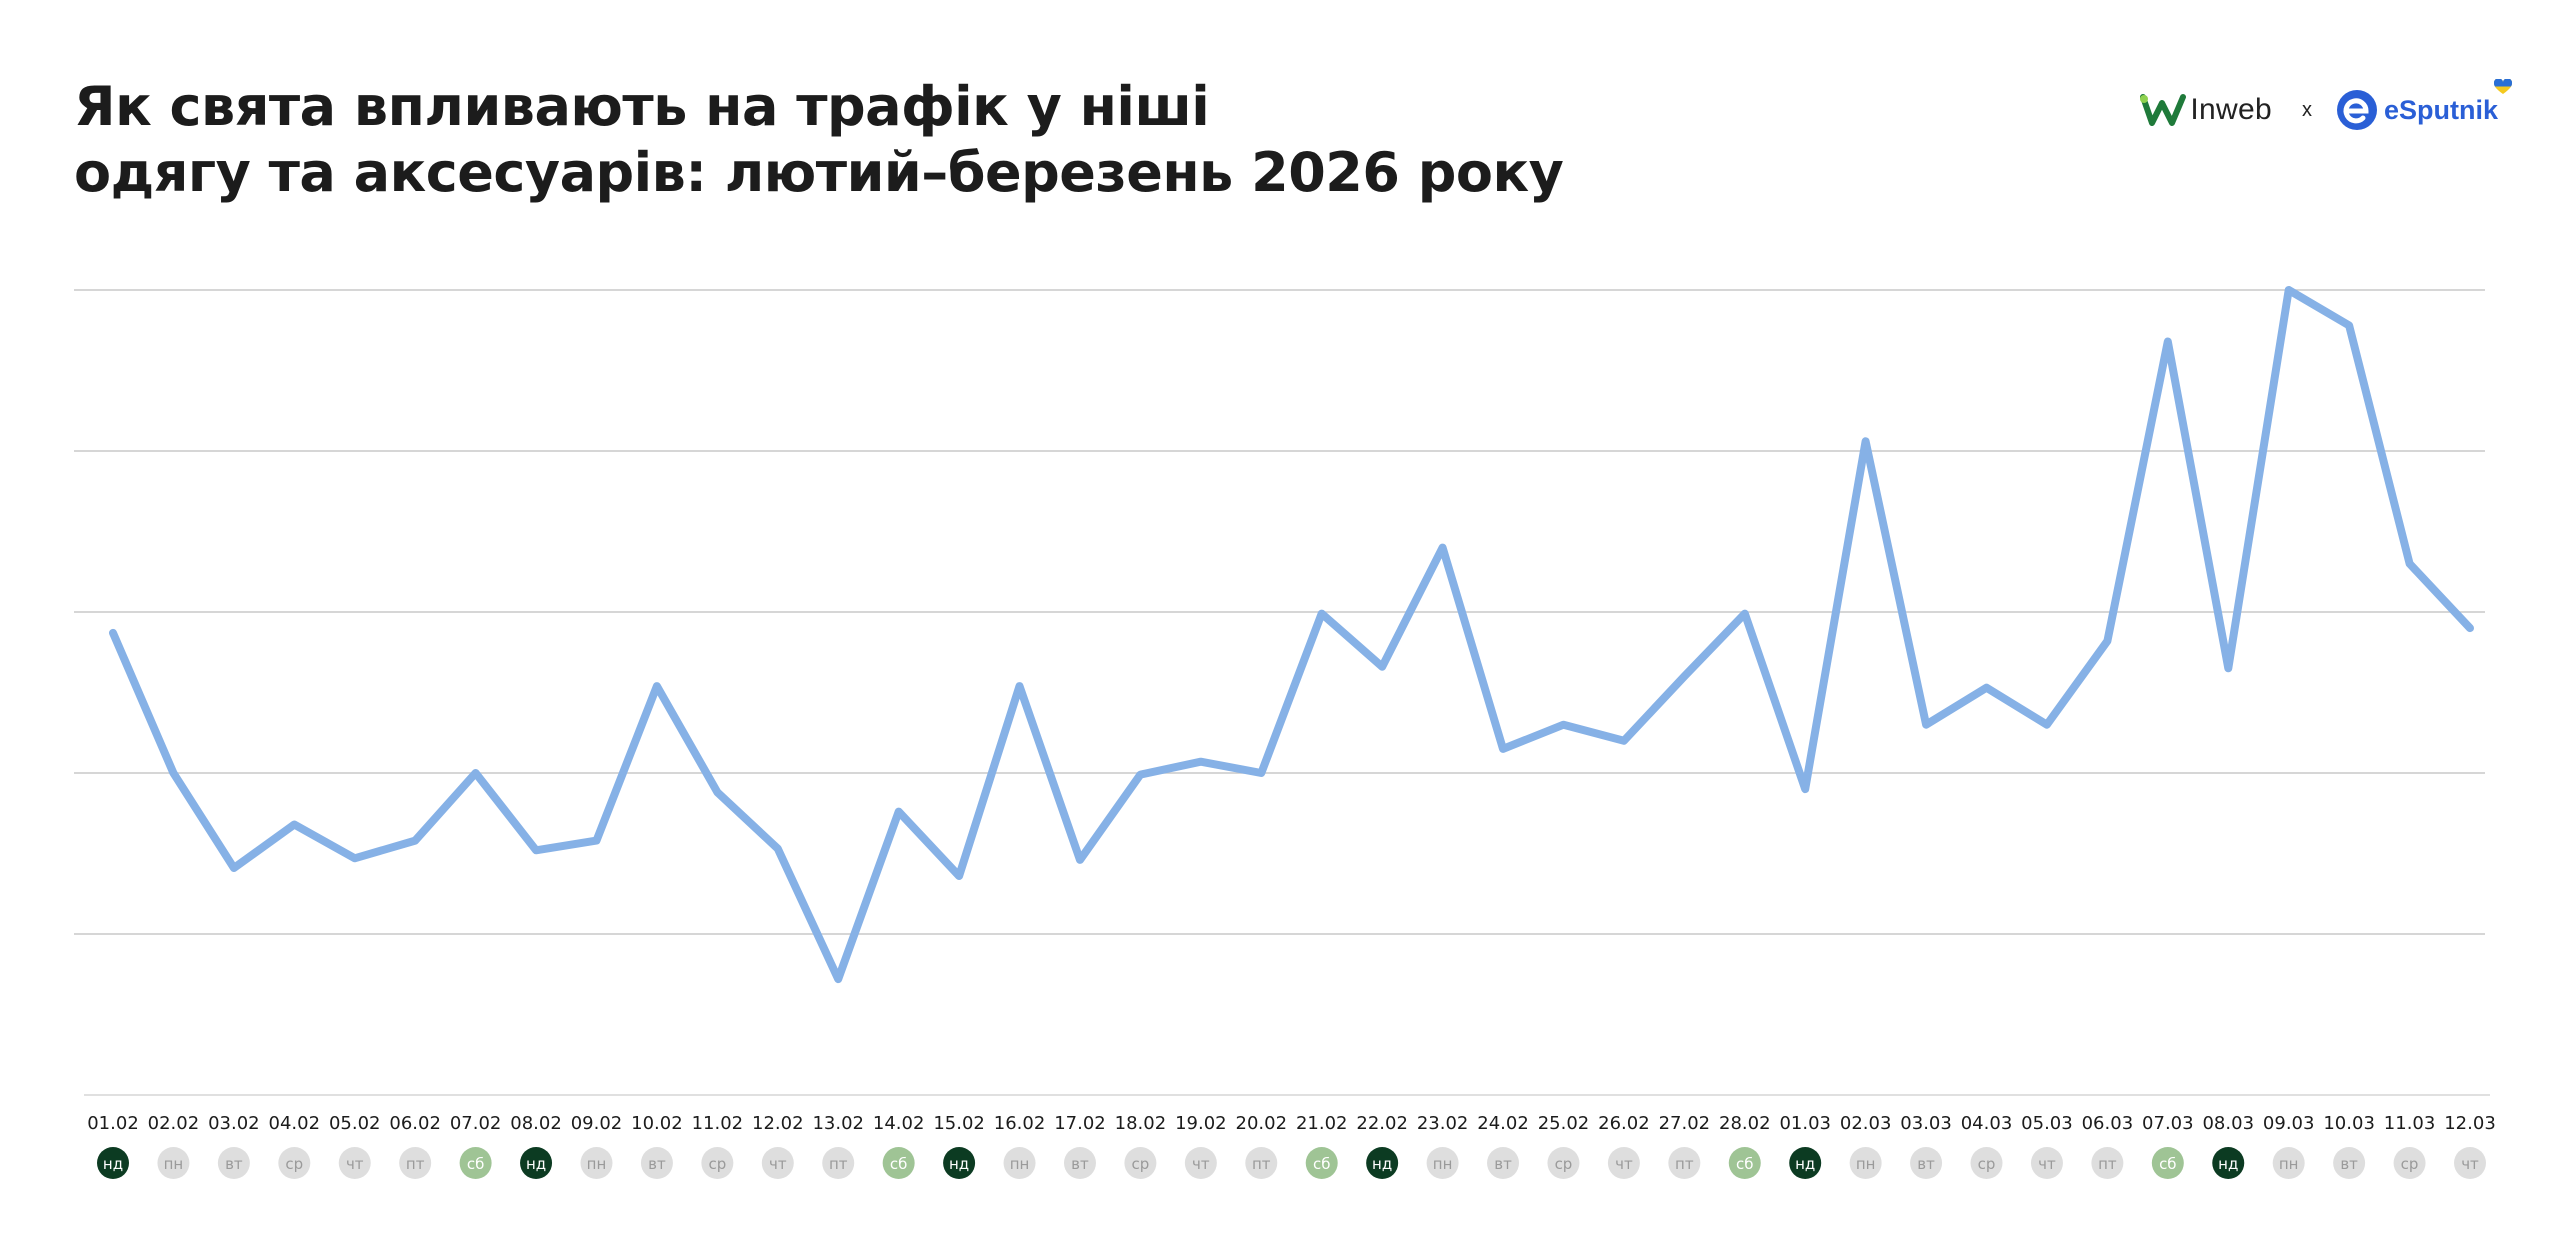 This screenshot has width=2560, height=1245. I want to click on x-tick-label: 25.02, so click(1564, 1123).